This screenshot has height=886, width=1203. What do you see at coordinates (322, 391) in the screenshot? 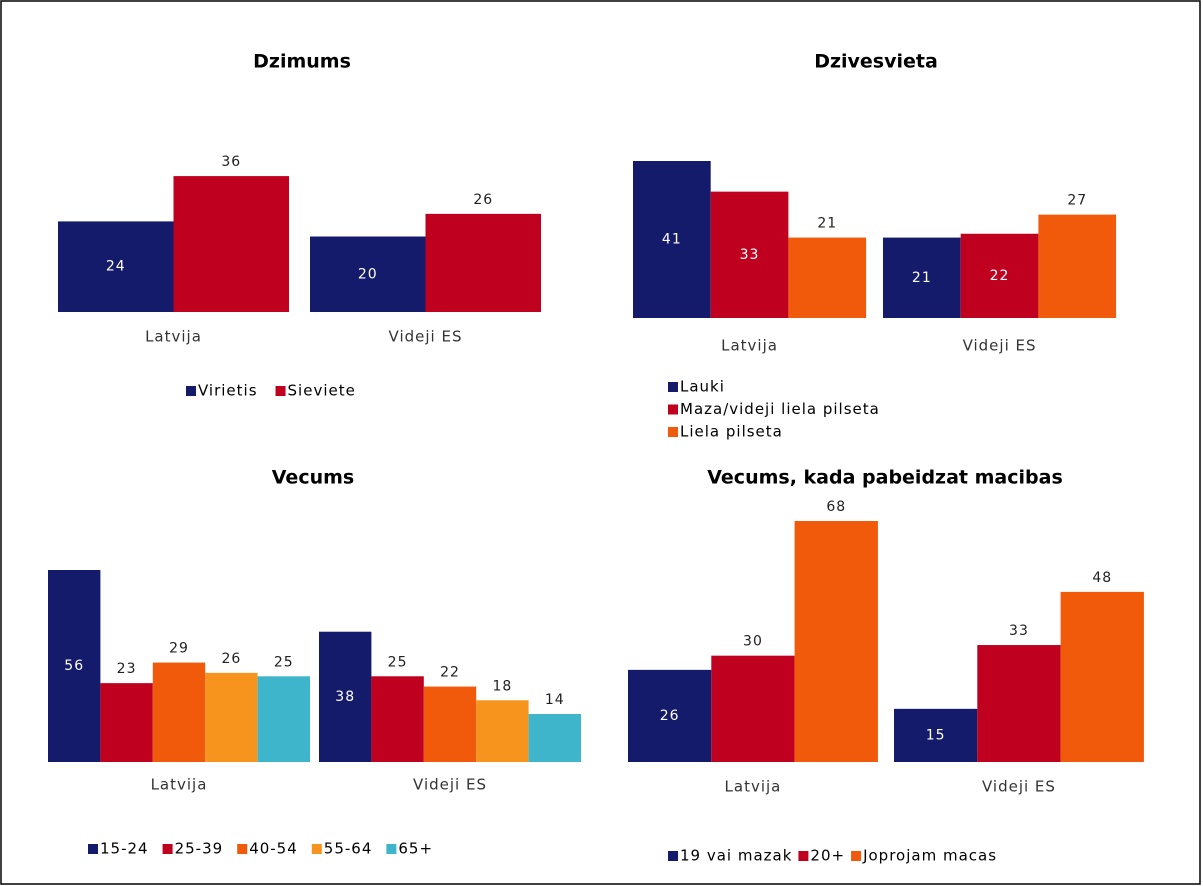
I see `legend-label: Sieviete` at bounding box center [322, 391].